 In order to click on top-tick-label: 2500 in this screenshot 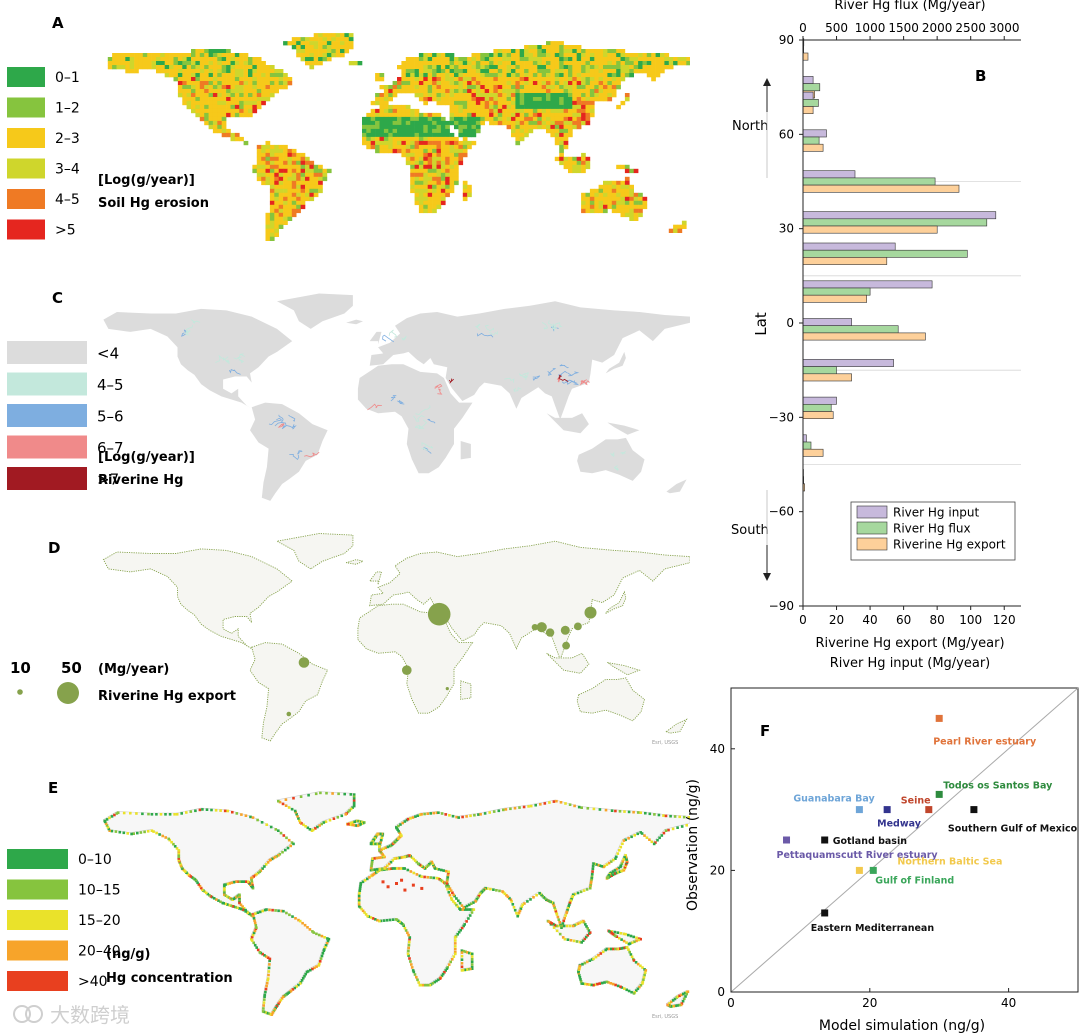, I will do `click(970, 28)`.